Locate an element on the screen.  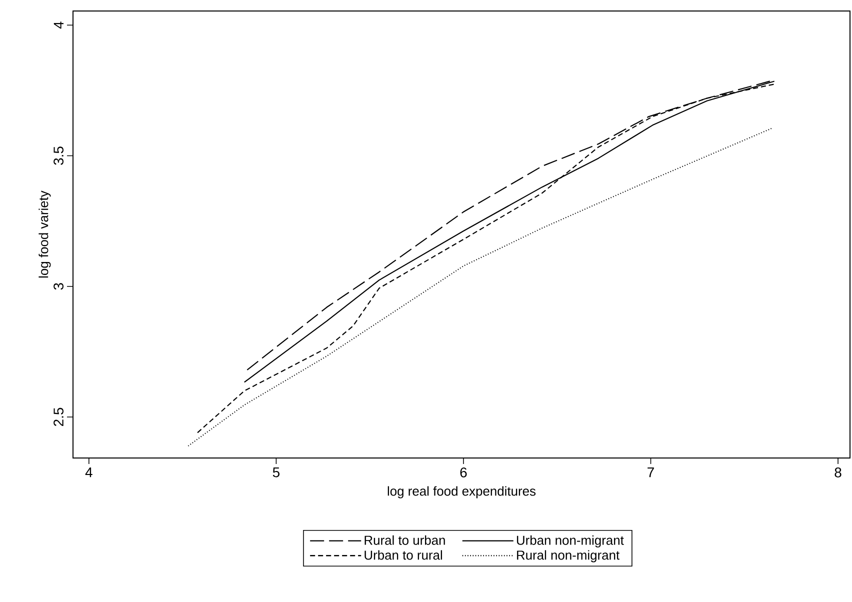
x-tick-label: 7 is located at coordinates (651, 473).